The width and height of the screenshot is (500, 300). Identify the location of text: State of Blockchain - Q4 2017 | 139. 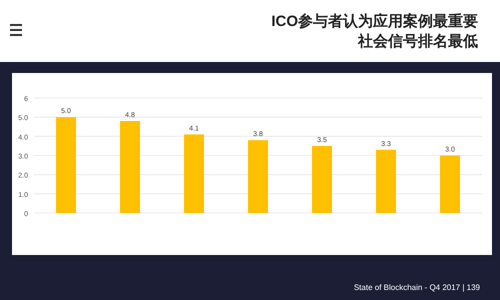
(417, 287).